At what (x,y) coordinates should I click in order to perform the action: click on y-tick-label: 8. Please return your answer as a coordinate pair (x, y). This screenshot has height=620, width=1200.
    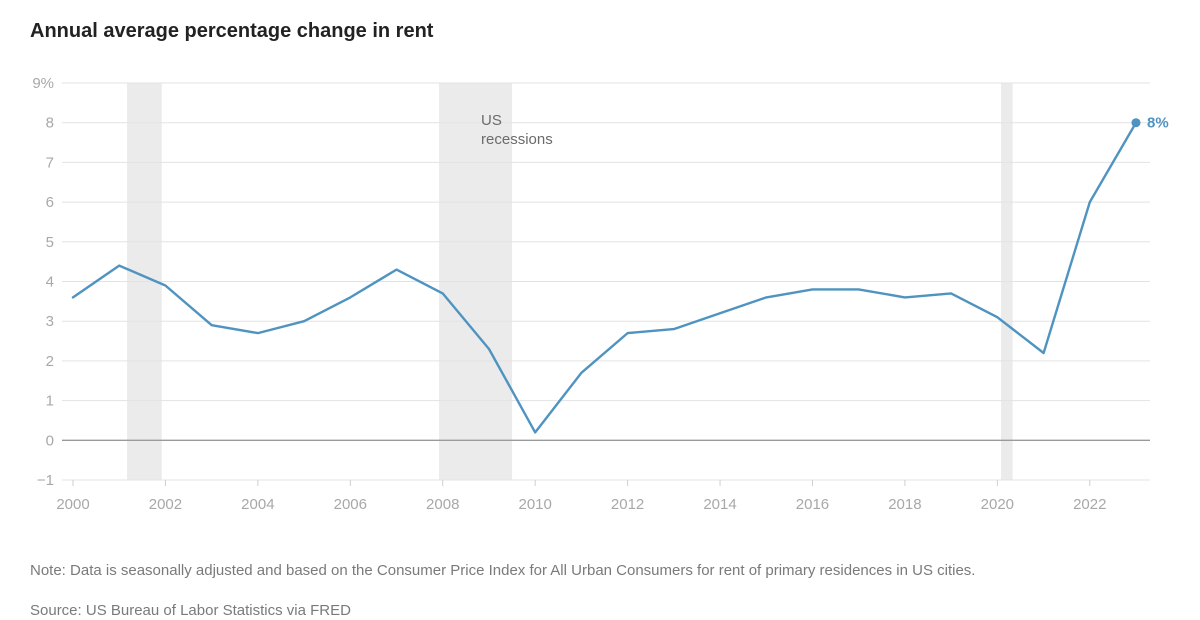
    Looking at the image, I should click on (50, 123).